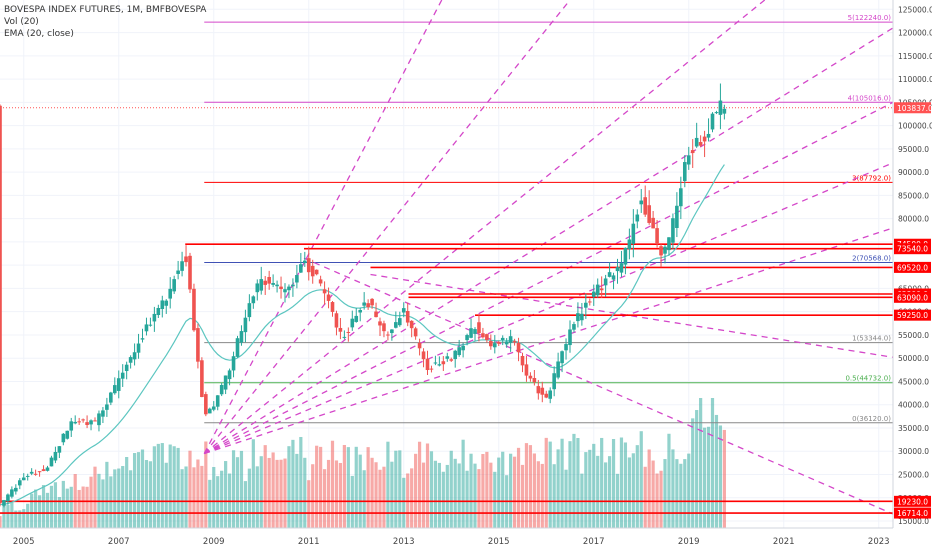  What do you see at coordinates (21, 22) in the screenshot?
I see `volume-indicator-label: Vol (20)` at bounding box center [21, 22].